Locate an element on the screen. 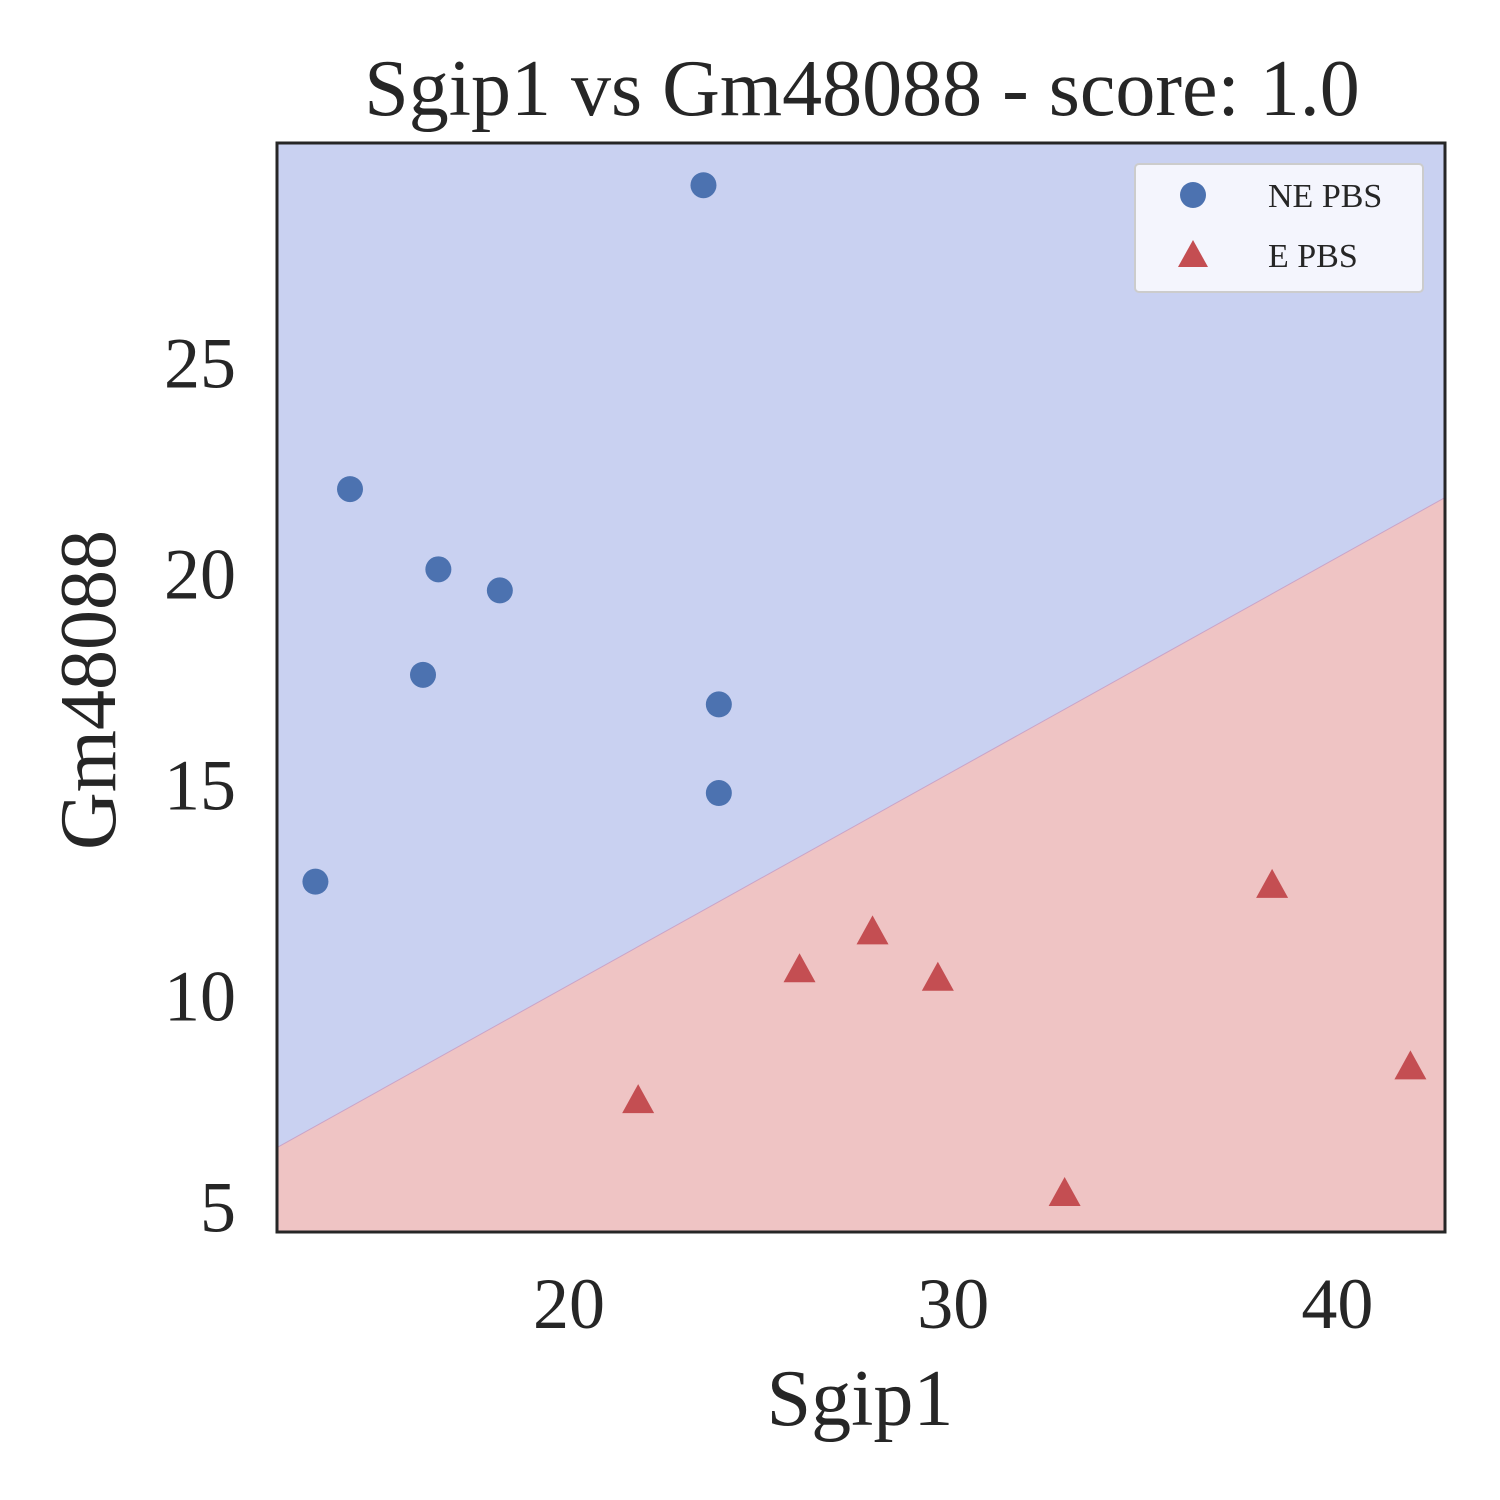  legend-label-ne-pbs: NE PBS is located at coordinates (1325, 196).